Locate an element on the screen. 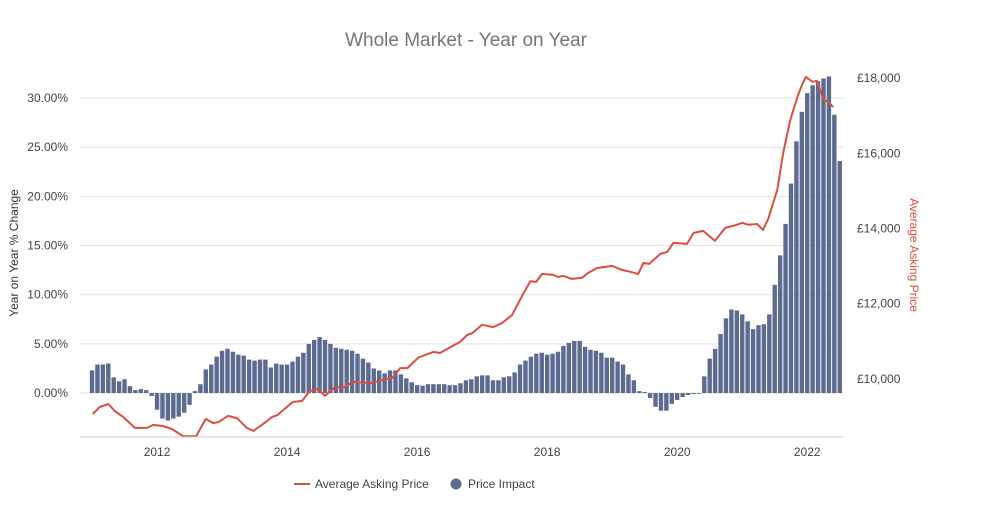 Image resolution: width=998 pixels, height=529 pixels. y2-axis-ticks: £10,000 £12,000 £14,000 £16,000 £18,000 is located at coordinates (879, 228).